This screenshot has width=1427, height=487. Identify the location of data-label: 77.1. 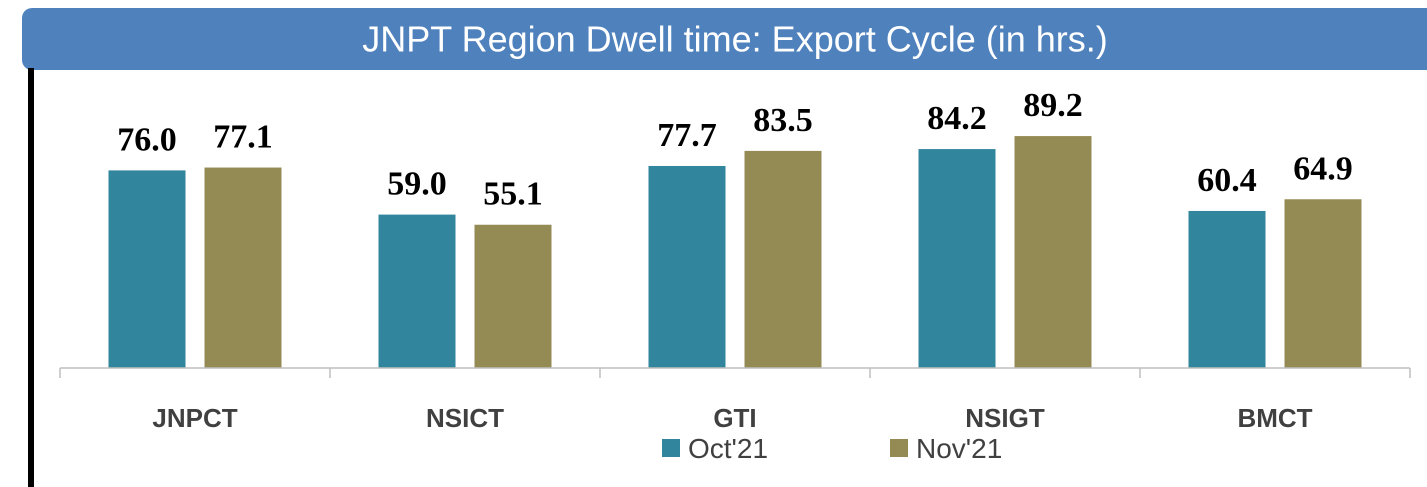
(243, 137).